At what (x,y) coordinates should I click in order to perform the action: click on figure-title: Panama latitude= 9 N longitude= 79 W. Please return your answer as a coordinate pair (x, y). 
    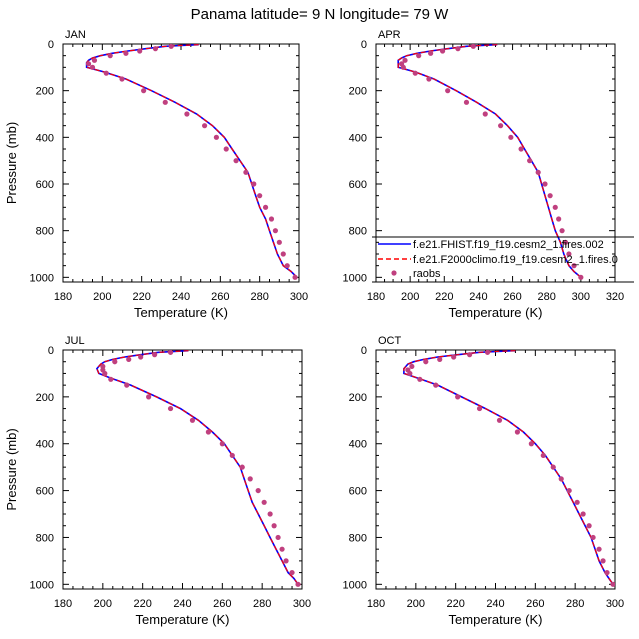
    Looking at the image, I should click on (320, 14).